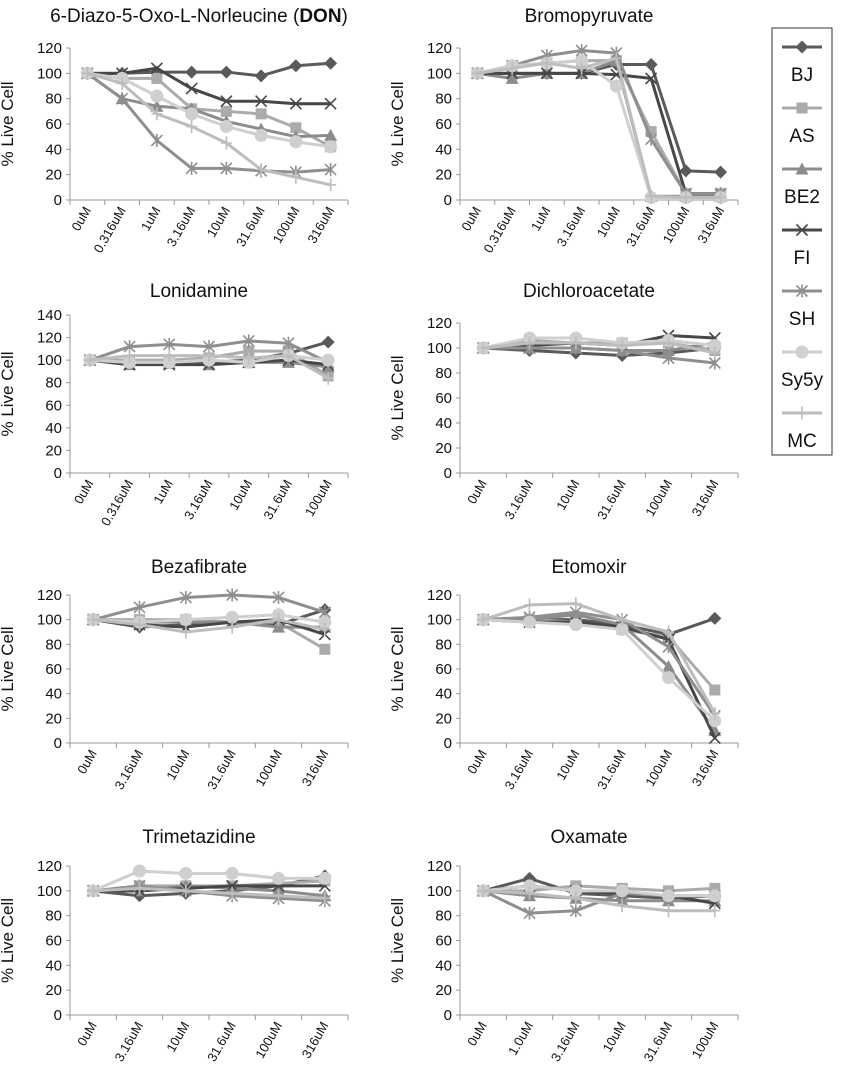 The width and height of the screenshot is (850, 1085). Describe the element at coordinates (802, 307) in the screenshot. I see `legend-entry-SH: SH` at that location.